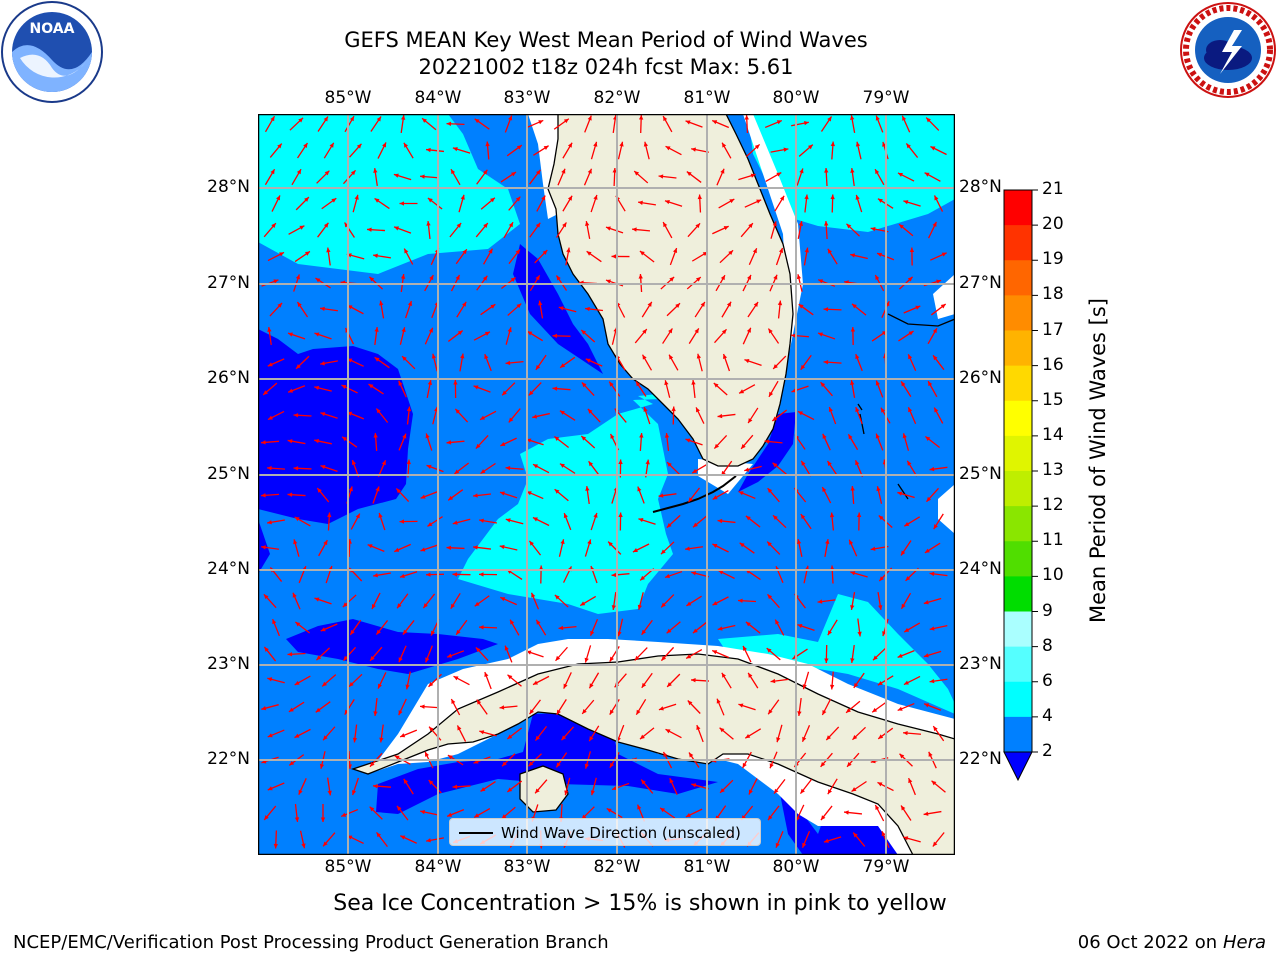 This screenshot has width=1280, height=960. Describe the element at coordinates (980, 474) in the screenshot. I see `lat-label-right: 25°N` at that location.